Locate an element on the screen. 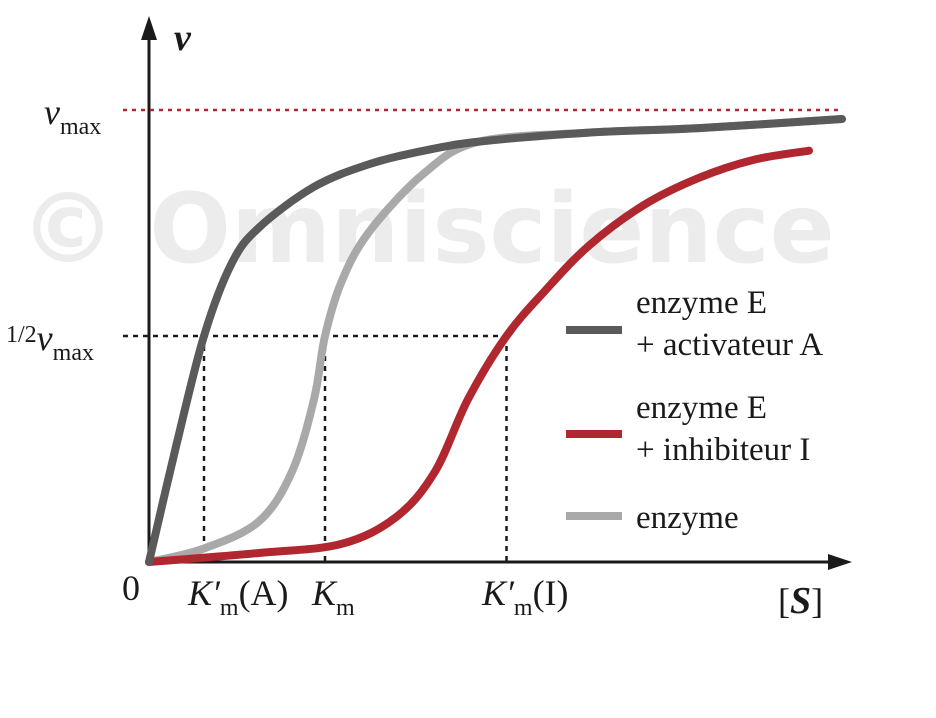 The width and height of the screenshot is (936, 718). x-tick-km-i-main: K′ is located at coordinates (498, 593).